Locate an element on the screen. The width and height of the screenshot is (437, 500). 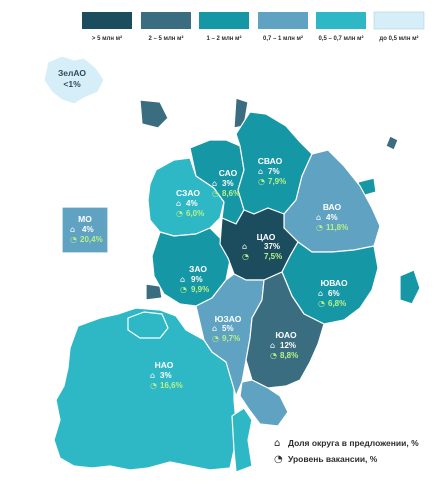
uzao-vacancy: 9,7% is located at coordinates (231, 338).